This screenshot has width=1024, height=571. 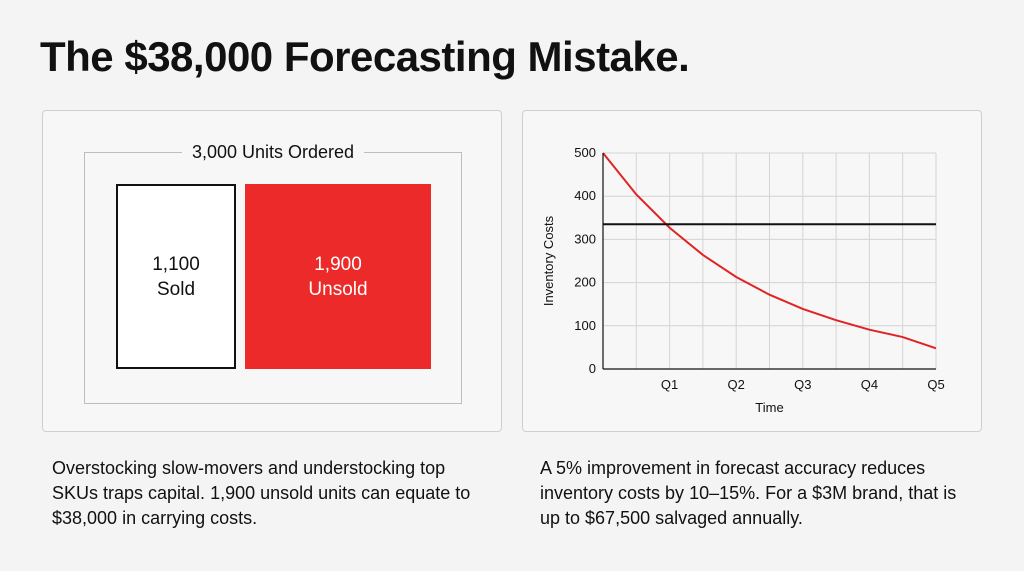 I want to click on unsold-box: 1,900 Unsold, so click(x=338, y=276).